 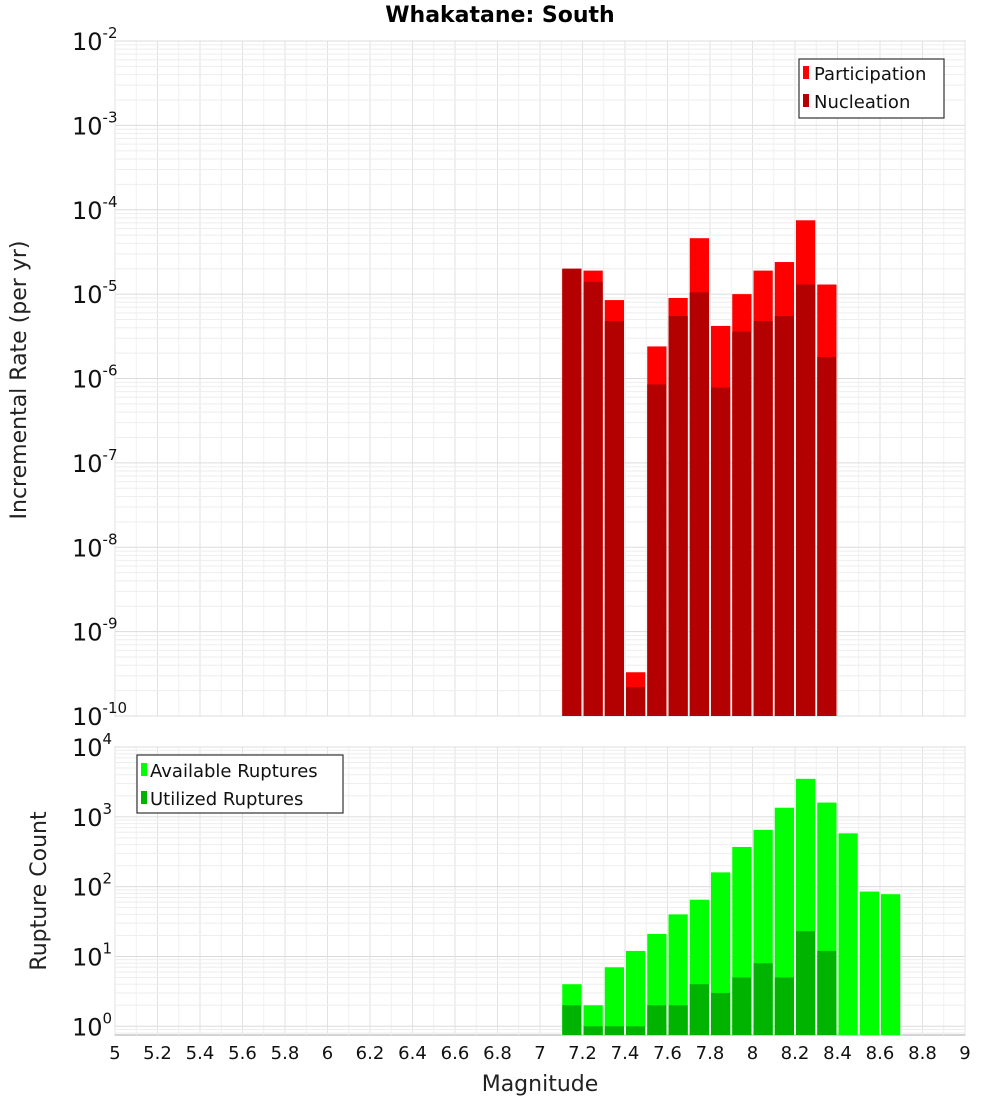 What do you see at coordinates (667, 1053) in the screenshot?
I see `x-tick-label: 7.6` at bounding box center [667, 1053].